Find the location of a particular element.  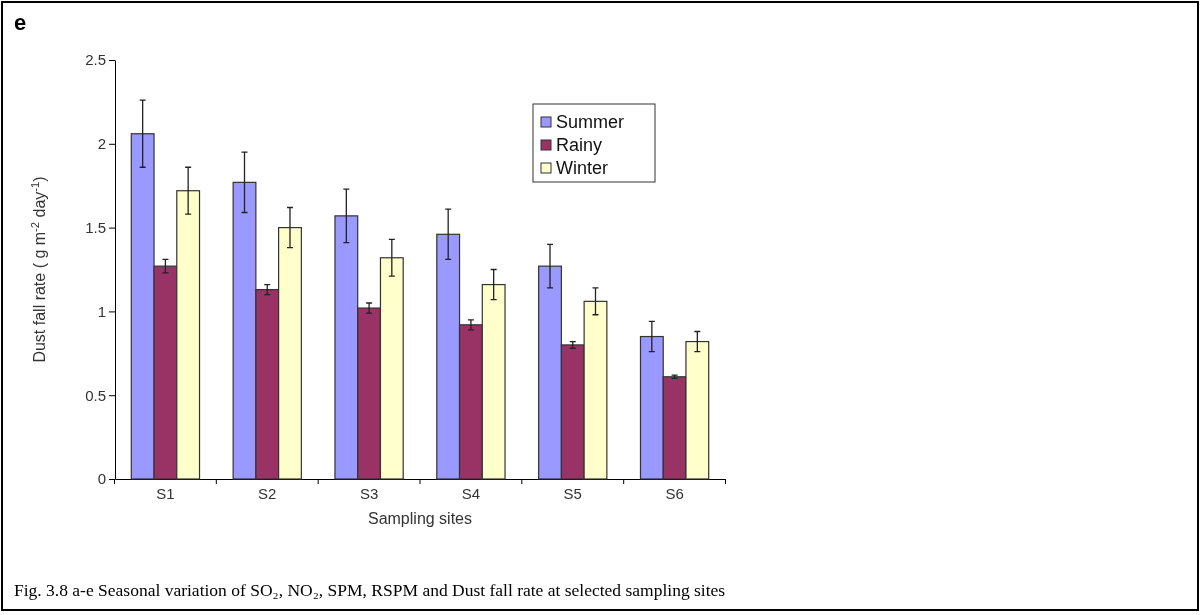

legend-label: Rainy is located at coordinates (579, 145).